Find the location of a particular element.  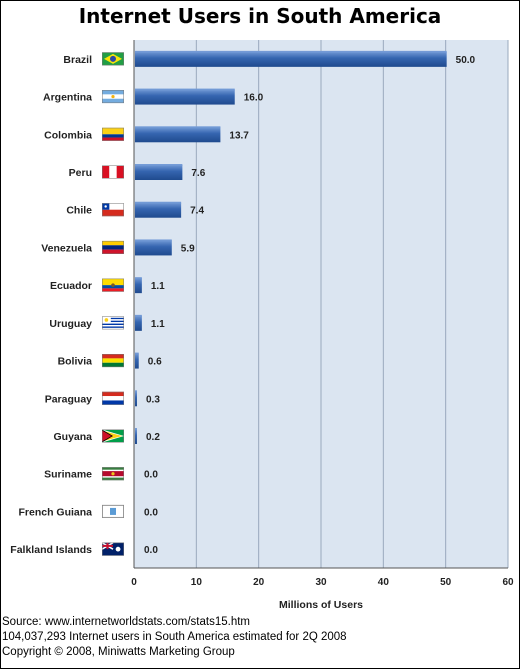

category-label: Ecuador is located at coordinates (71, 286).